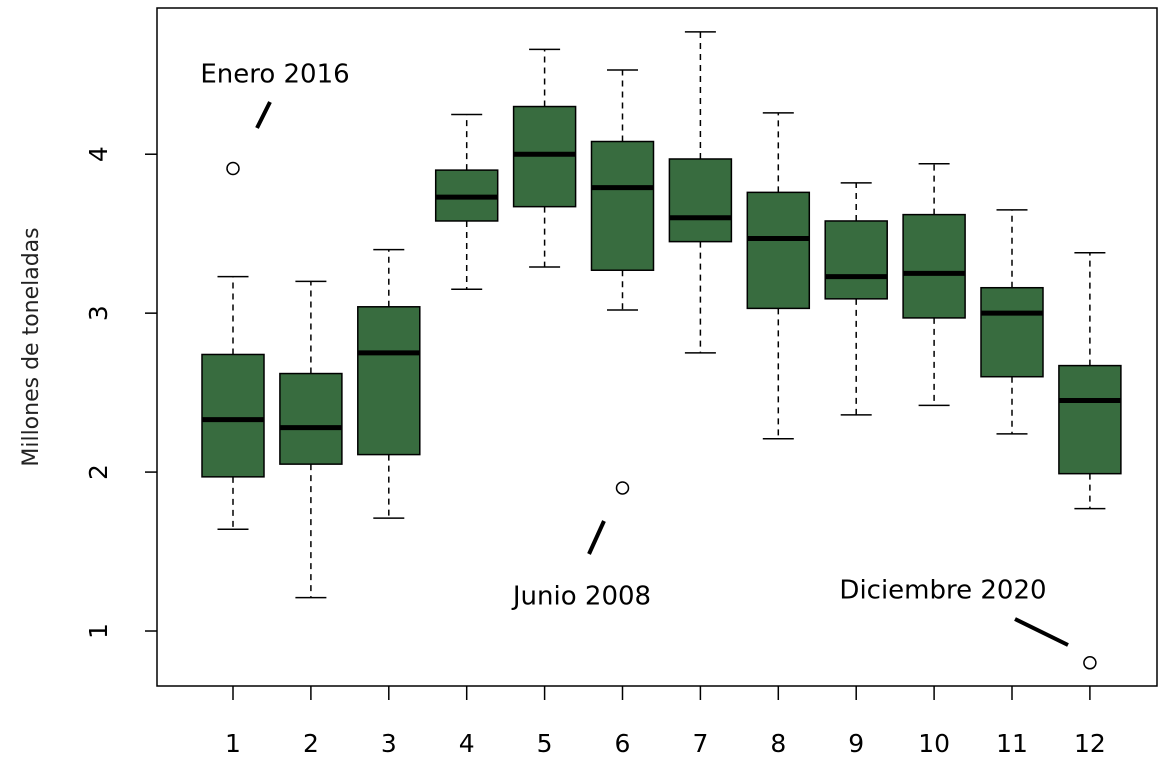  What do you see at coordinates (274, 75) in the screenshot?
I see `annotation: Enero 2016` at bounding box center [274, 75].